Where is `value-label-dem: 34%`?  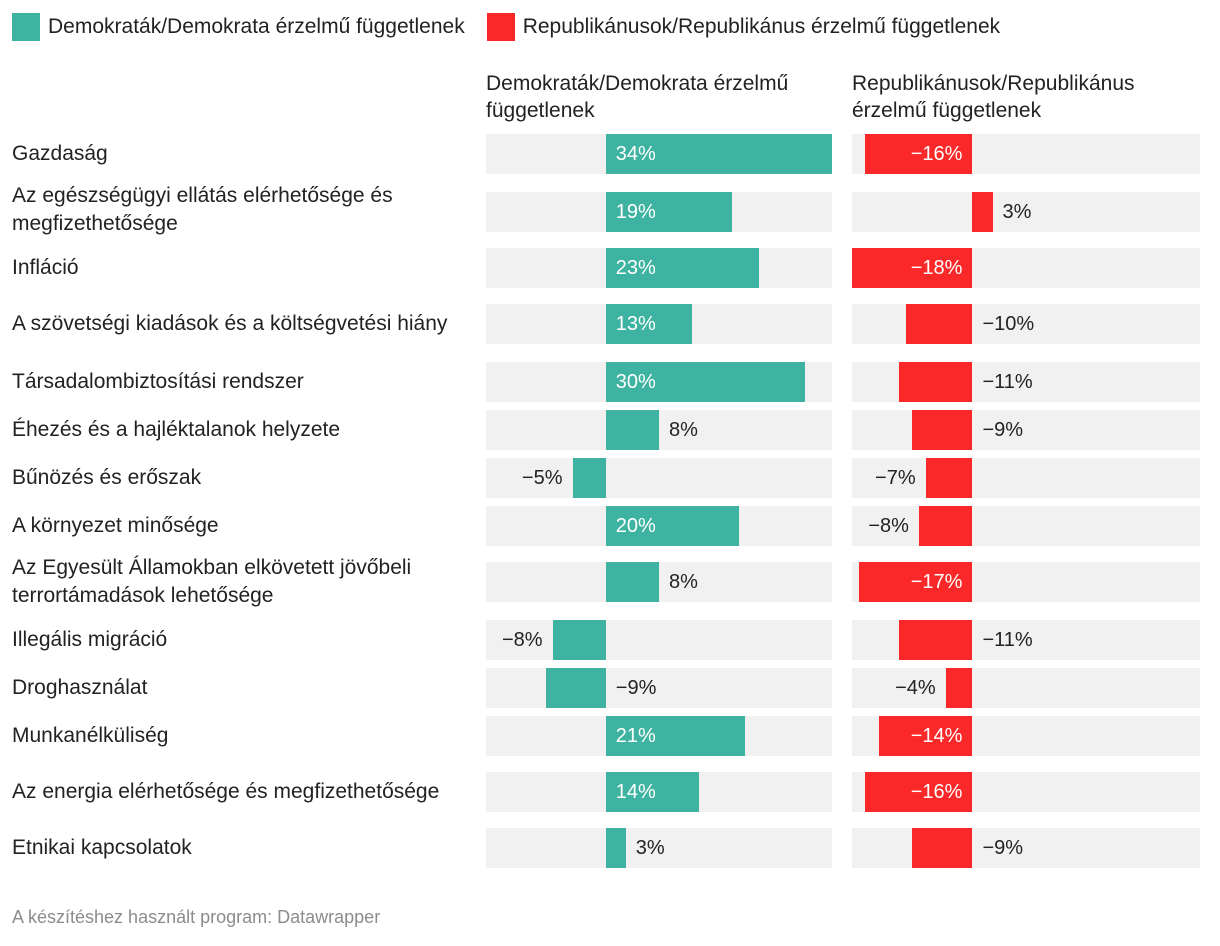
value-label-dem: 34% is located at coordinates (635, 154).